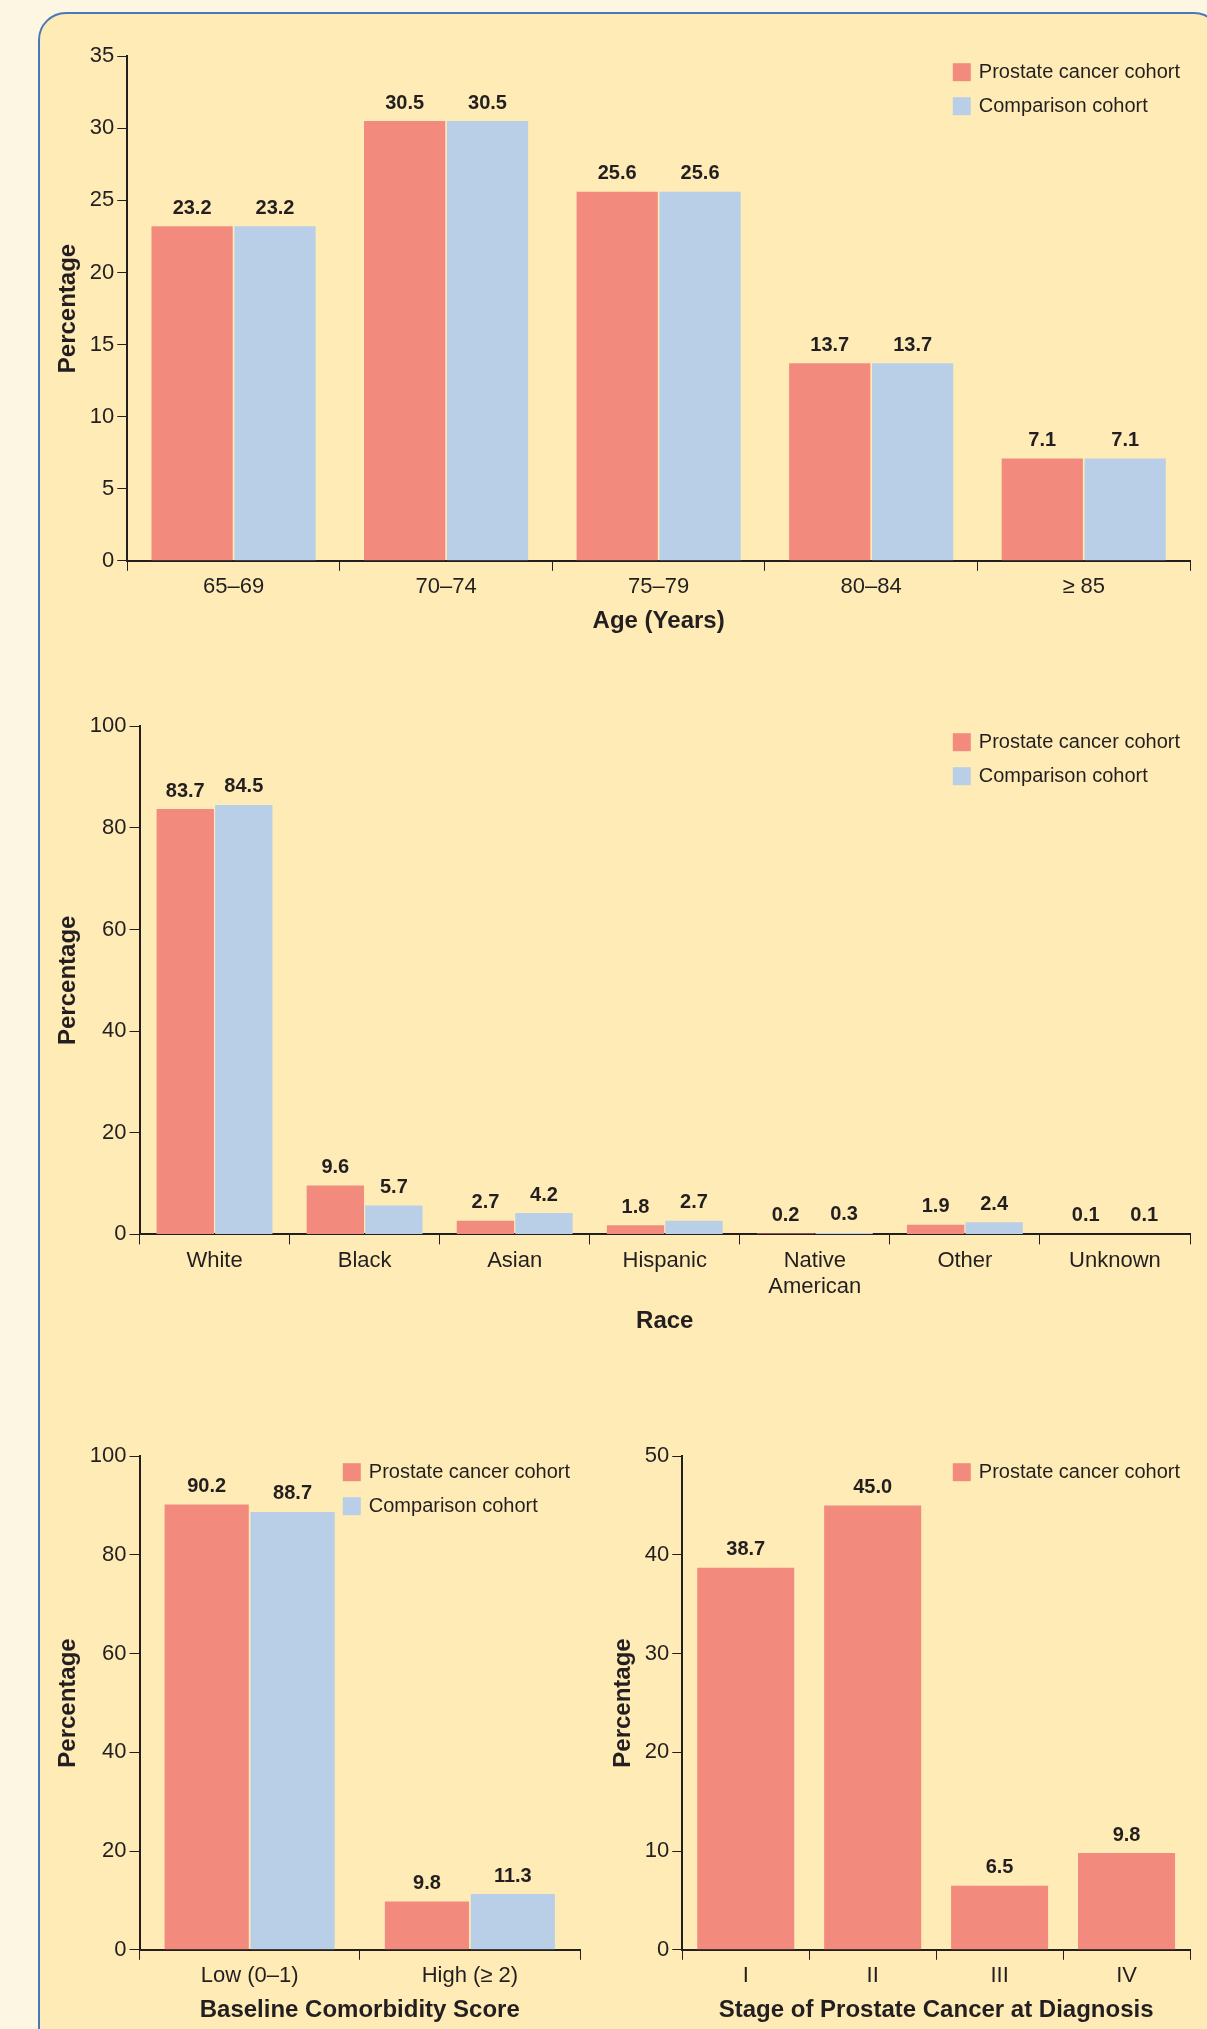 This screenshot has height=2029, width=1207. Describe the element at coordinates (335, 1166) in the screenshot. I see `data-label: 9.6` at that location.